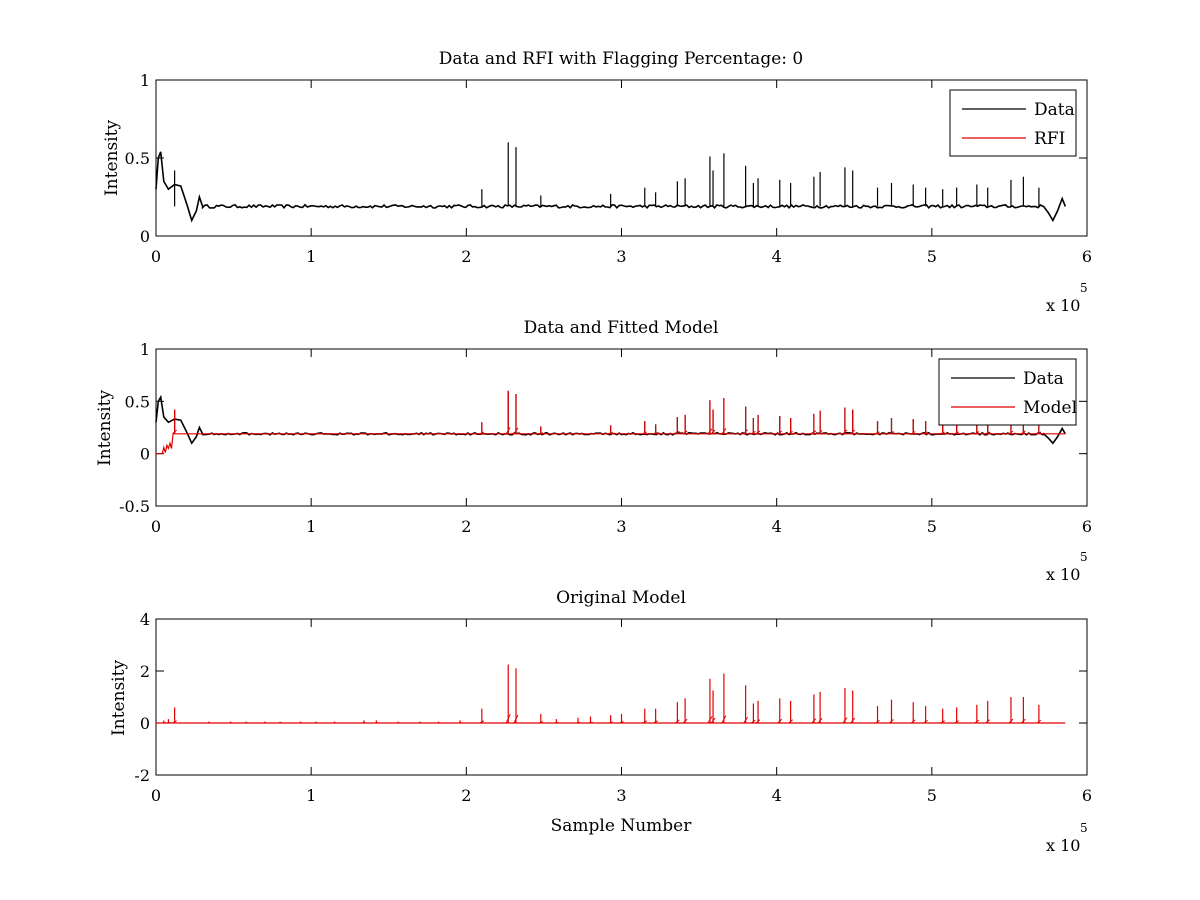 This screenshot has height=900, width=1200. Describe the element at coordinates (621, 59) in the screenshot. I see `subplot-title: Data and RFI with Flagging Percentage: 0` at that location.